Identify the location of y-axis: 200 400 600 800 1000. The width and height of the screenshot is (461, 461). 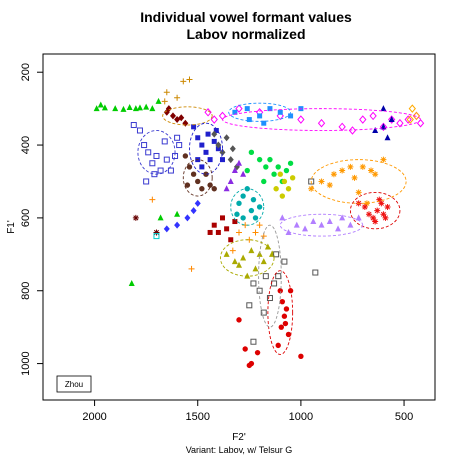
(31, 219).